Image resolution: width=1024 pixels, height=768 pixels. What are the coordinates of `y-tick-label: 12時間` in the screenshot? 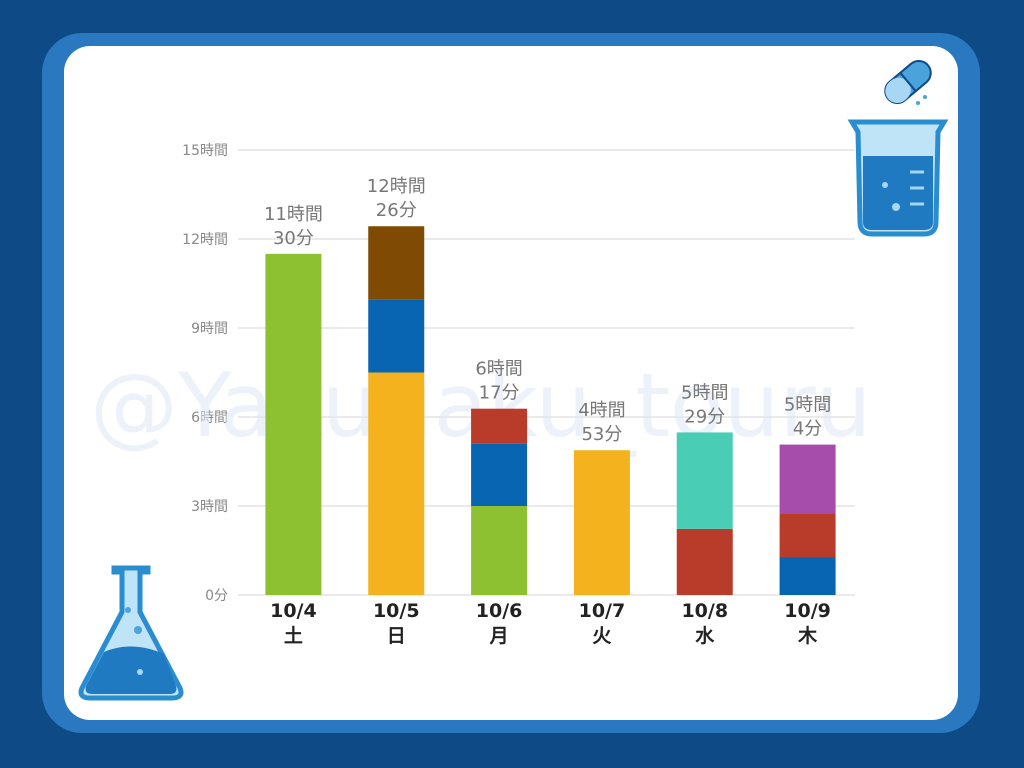 It's located at (205, 240).